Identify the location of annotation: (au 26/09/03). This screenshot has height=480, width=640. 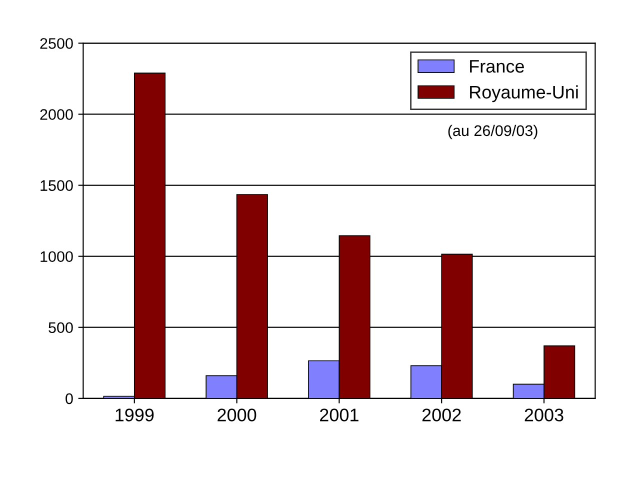
(493, 132).